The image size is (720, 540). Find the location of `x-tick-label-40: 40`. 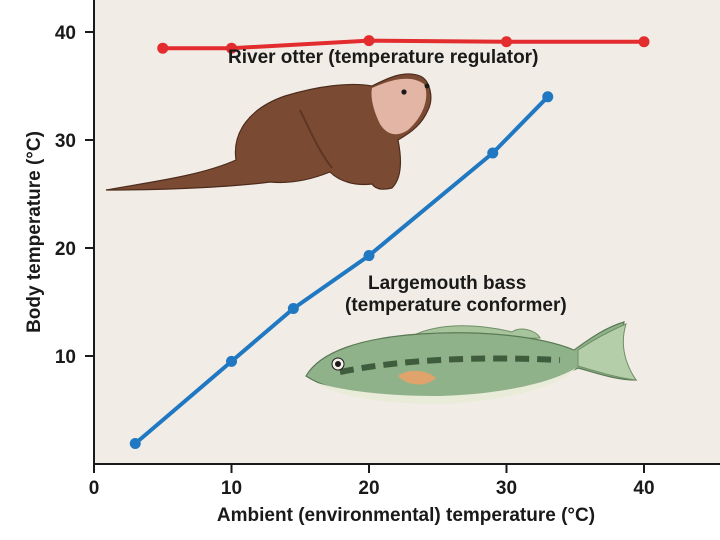

x-tick-label-40: 40 is located at coordinates (643, 488).